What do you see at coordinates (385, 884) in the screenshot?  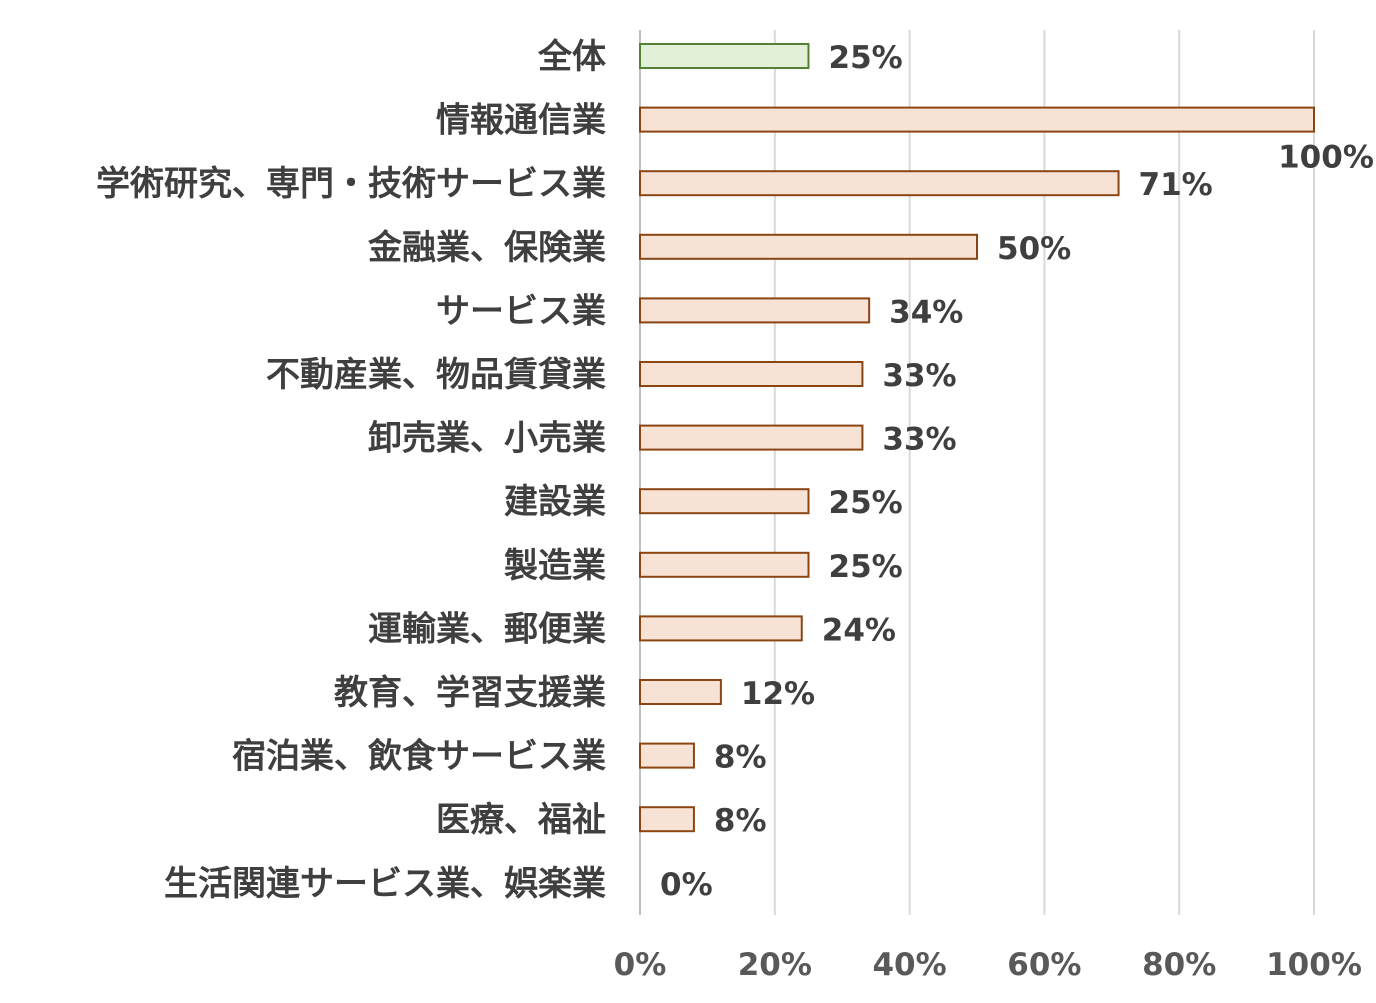 I see `category-label: 生活関連サービス業、娯楽業` at bounding box center [385, 884].